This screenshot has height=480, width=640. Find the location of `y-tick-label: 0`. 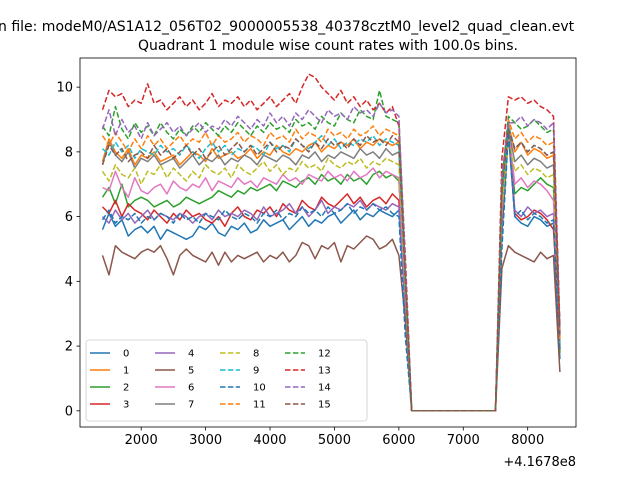

y-tick-label: 0 is located at coordinates (69, 411).